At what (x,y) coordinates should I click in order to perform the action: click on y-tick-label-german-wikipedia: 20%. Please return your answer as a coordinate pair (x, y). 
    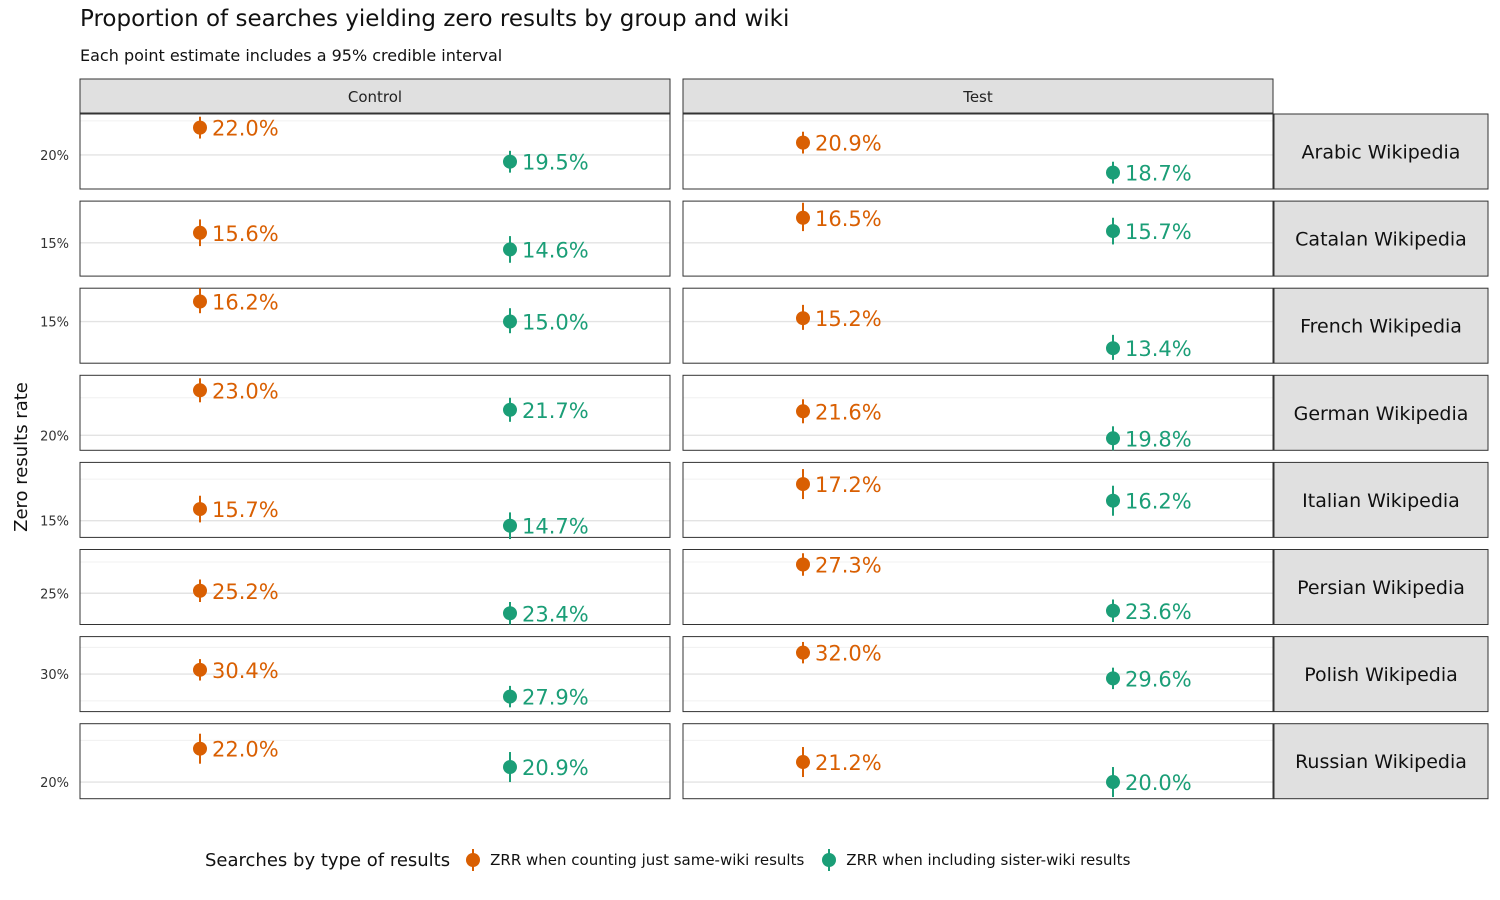
    Looking at the image, I should click on (54, 436).